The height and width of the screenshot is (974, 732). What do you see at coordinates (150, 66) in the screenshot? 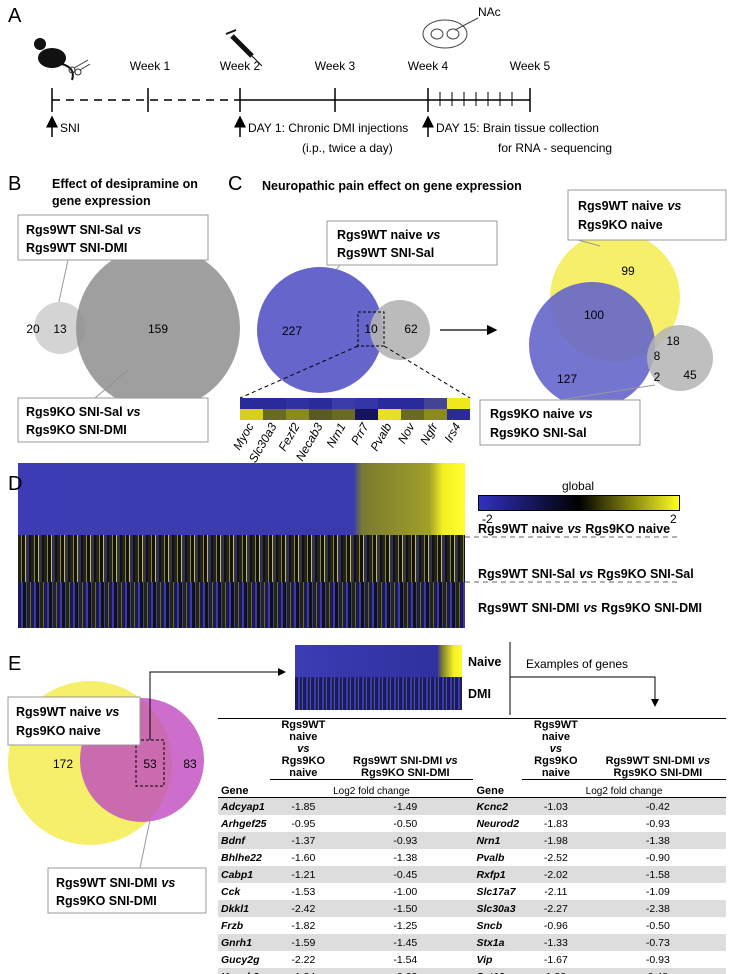
I see `week-label: Week 1` at bounding box center [150, 66].